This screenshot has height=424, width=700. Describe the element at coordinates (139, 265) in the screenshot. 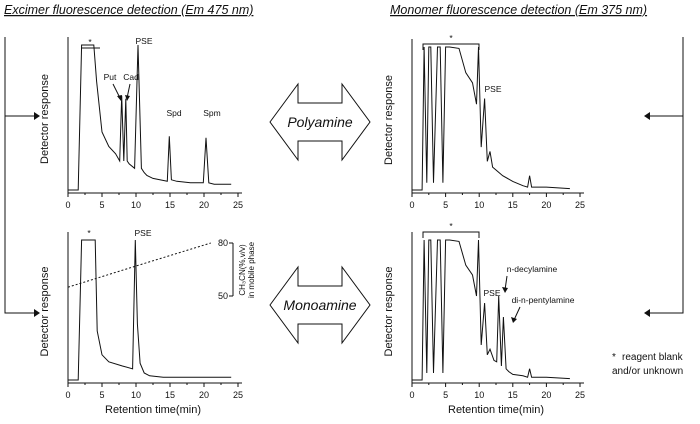

I see `gradient-line` at that location.